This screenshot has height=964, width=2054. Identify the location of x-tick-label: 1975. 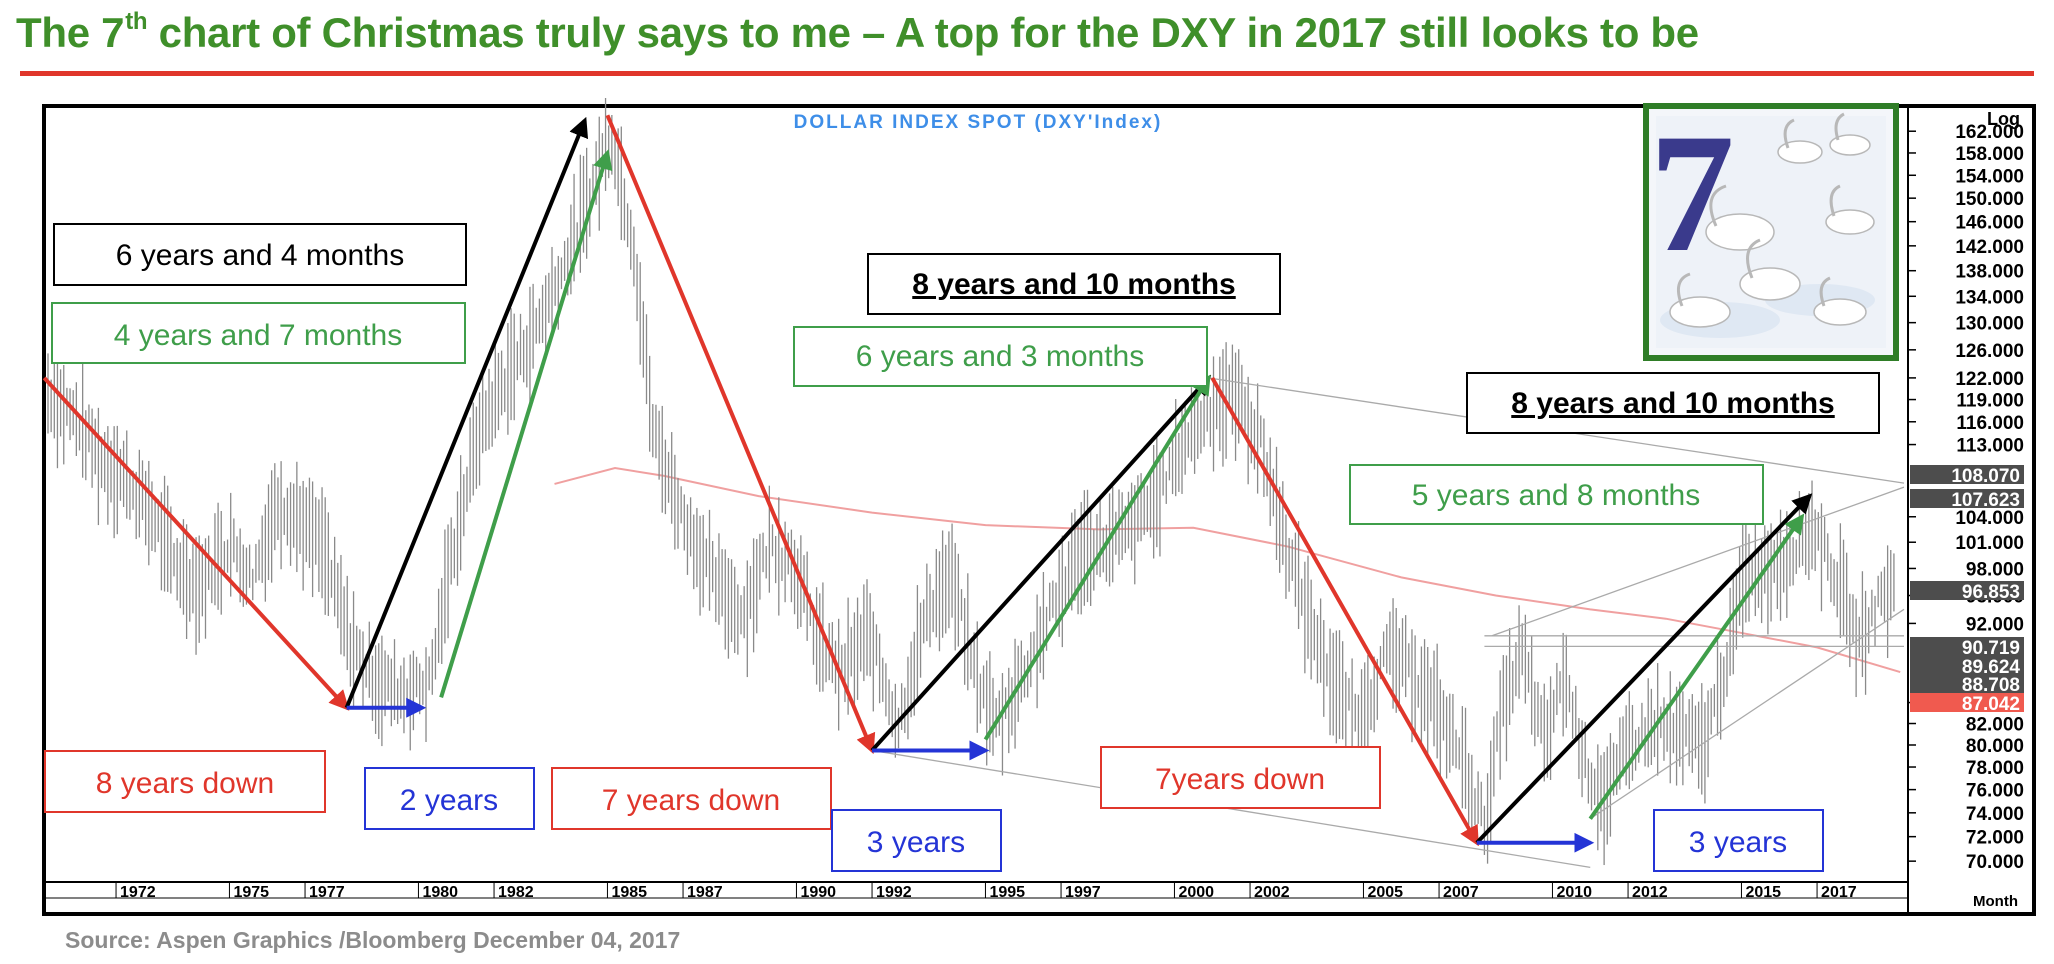
(251, 892).